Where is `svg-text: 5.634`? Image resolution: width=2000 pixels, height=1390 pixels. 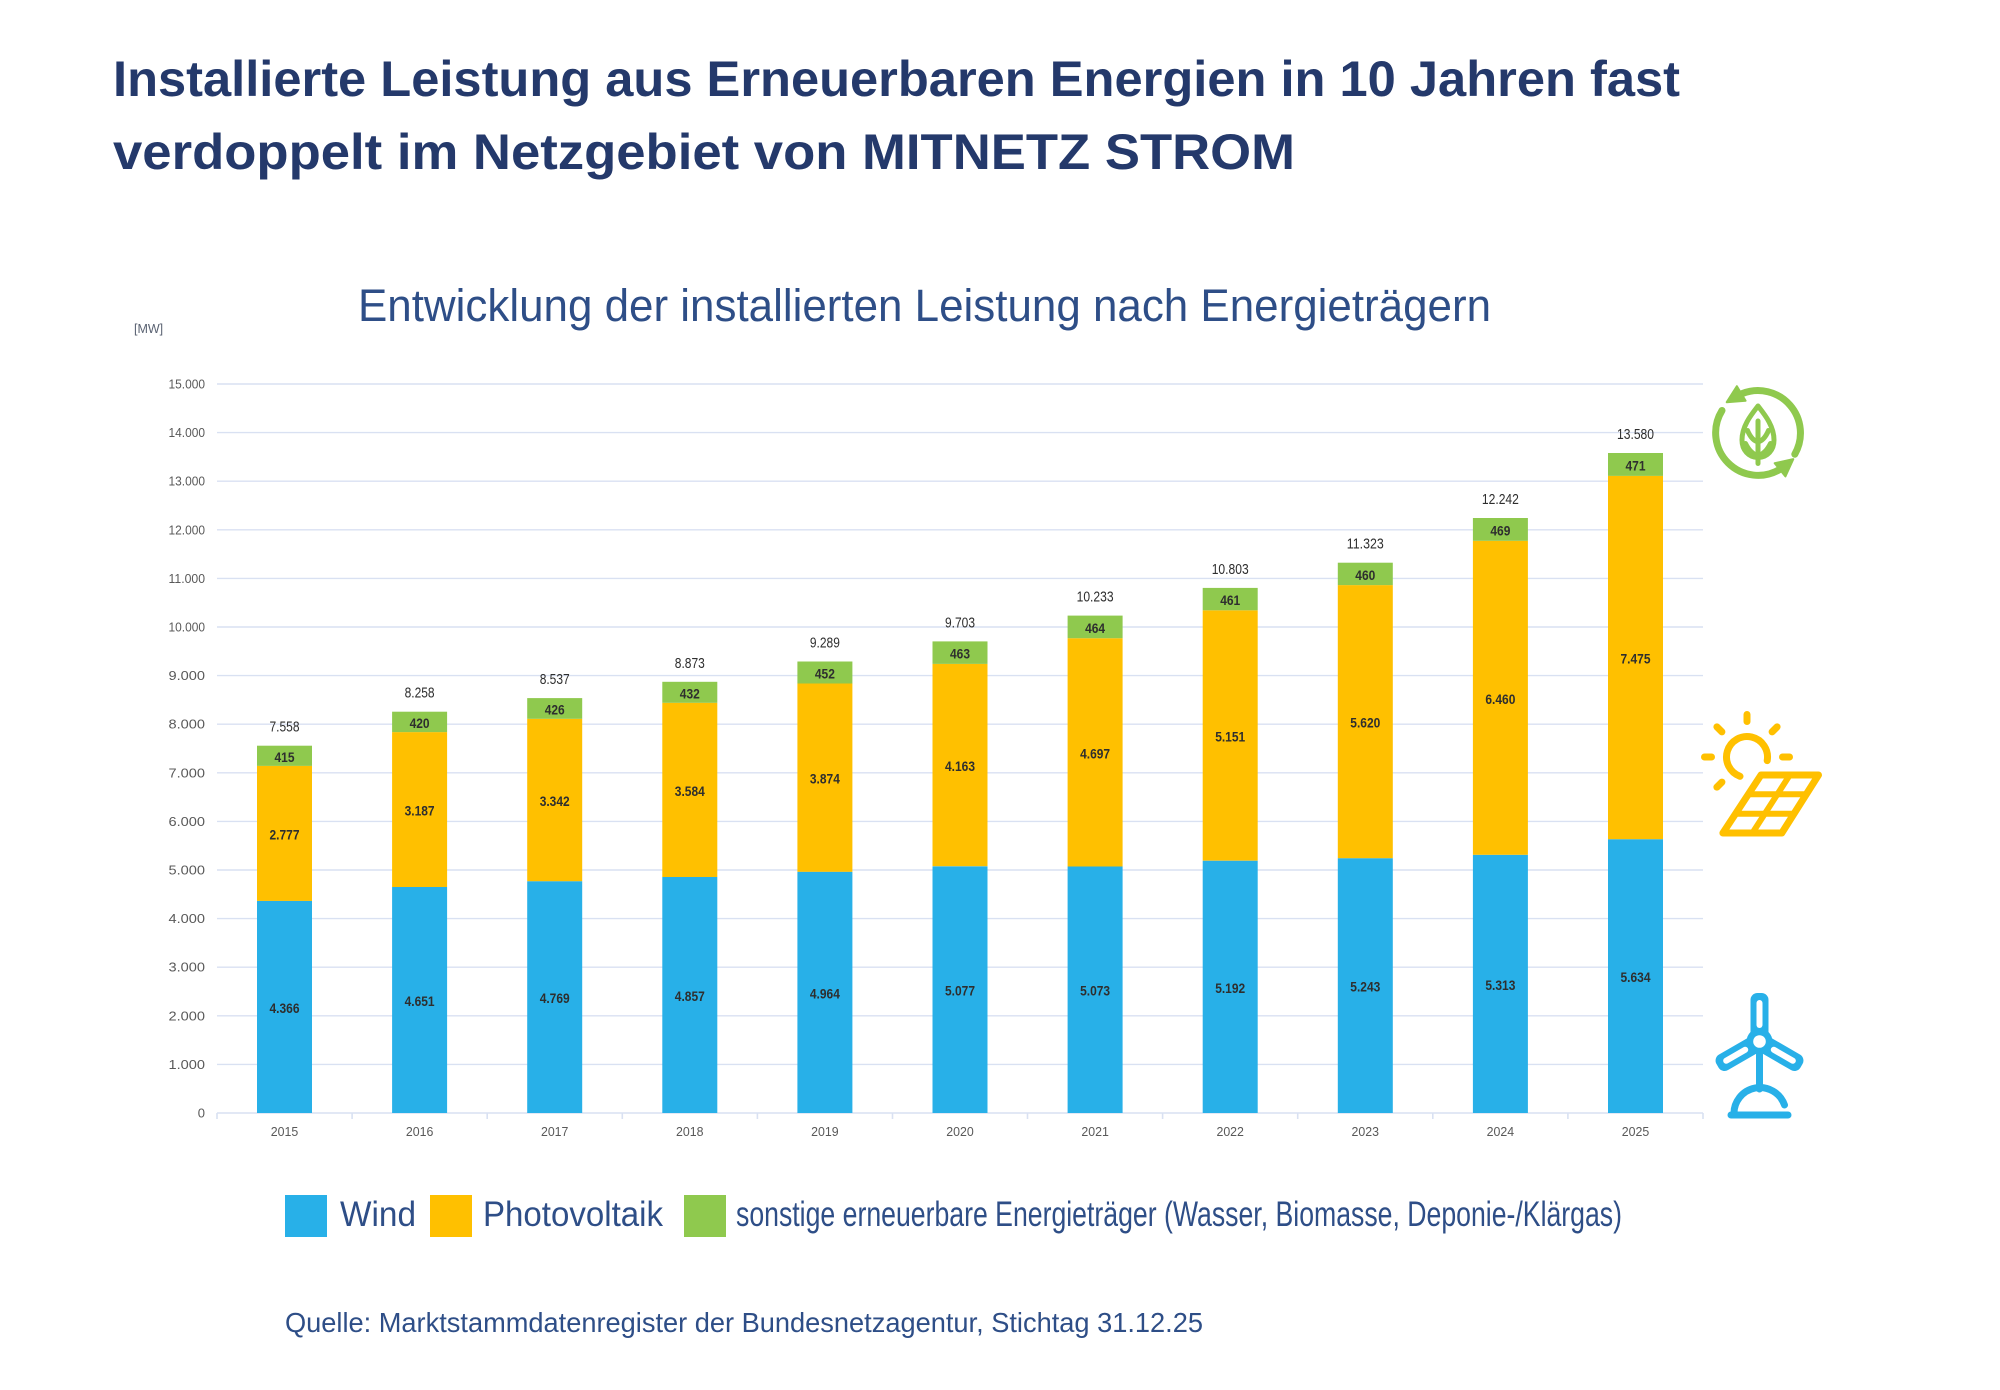
svg-text: 5.634 is located at coordinates (1636, 977).